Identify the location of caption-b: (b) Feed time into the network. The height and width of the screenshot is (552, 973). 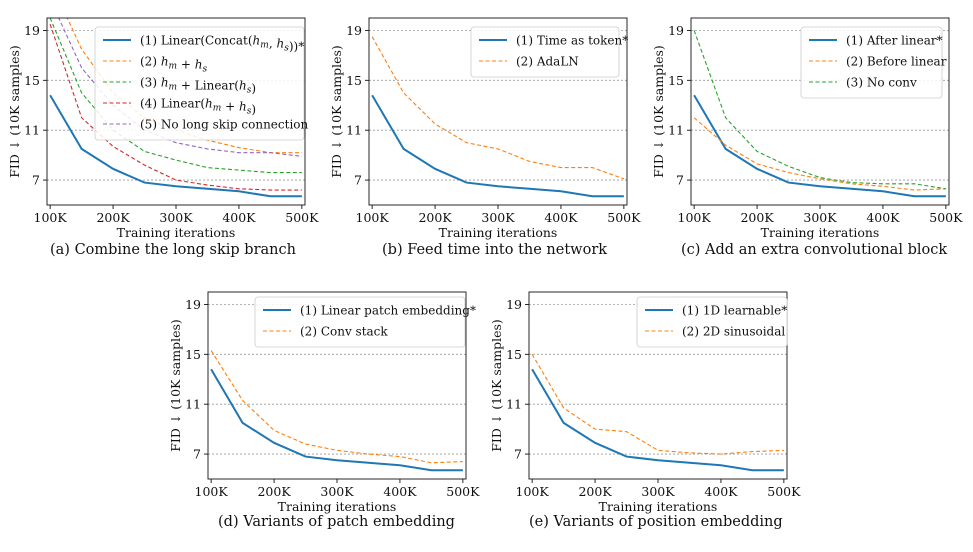
(495, 250).